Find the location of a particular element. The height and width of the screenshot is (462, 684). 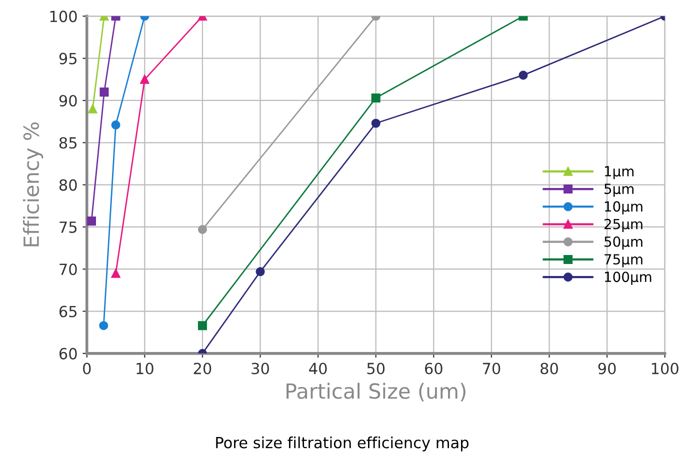

legend-label: 50μm is located at coordinates (623, 243).